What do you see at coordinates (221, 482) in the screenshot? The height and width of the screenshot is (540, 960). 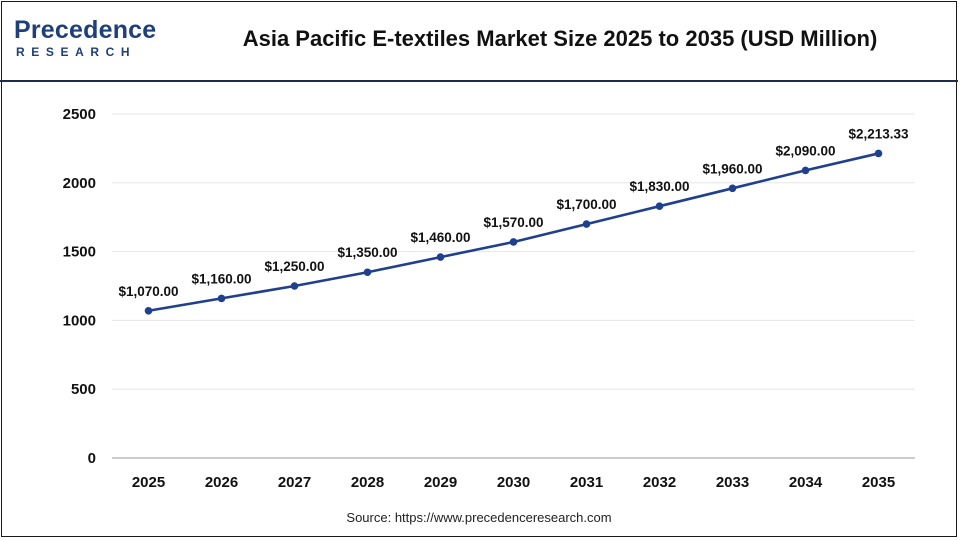 I see `x-tick-label: 2026` at bounding box center [221, 482].